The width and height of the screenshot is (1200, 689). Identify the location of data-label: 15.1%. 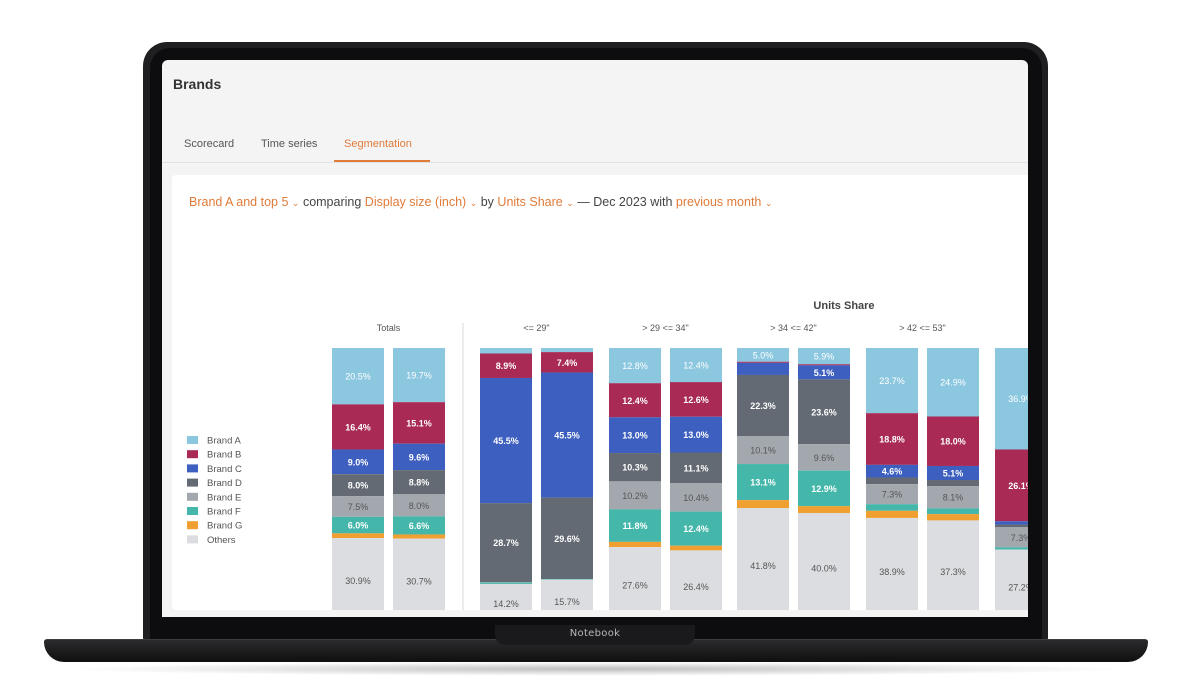
(419, 423).